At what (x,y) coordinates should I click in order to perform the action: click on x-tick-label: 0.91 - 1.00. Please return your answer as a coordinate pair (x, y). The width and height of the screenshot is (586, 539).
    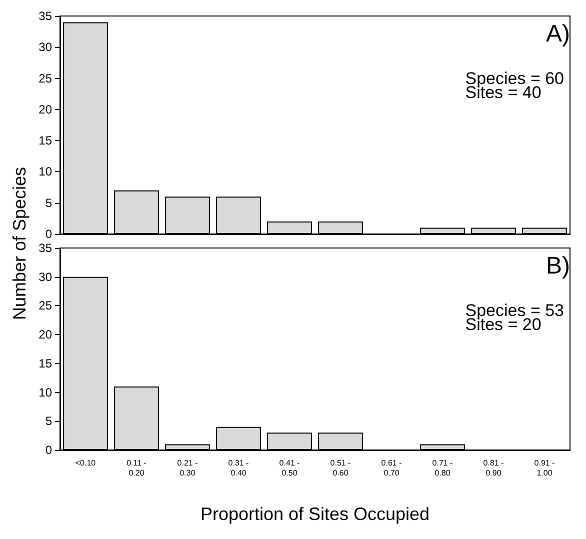
    Looking at the image, I should click on (545, 468).